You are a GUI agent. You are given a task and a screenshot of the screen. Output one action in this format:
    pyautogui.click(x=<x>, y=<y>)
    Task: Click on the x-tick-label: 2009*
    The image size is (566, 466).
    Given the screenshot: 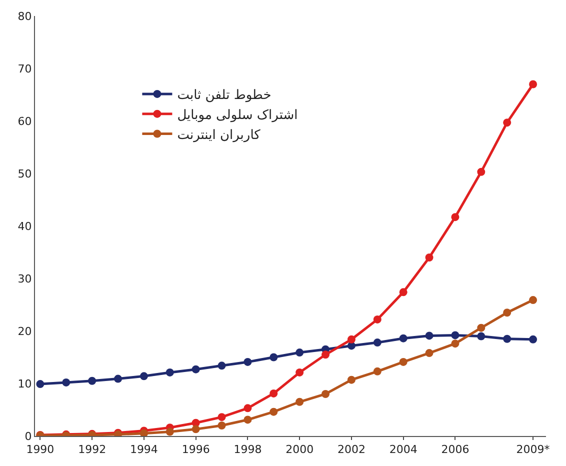 What is the action you would take?
    pyautogui.click(x=533, y=449)
    